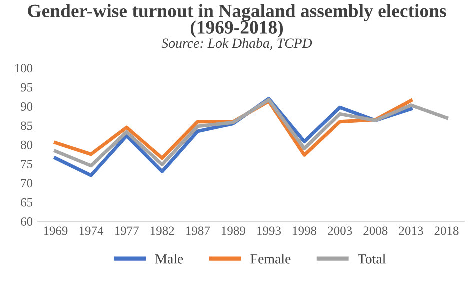  Describe the element at coordinates (26, 106) in the screenshot. I see `y-tick-label: 90` at that location.